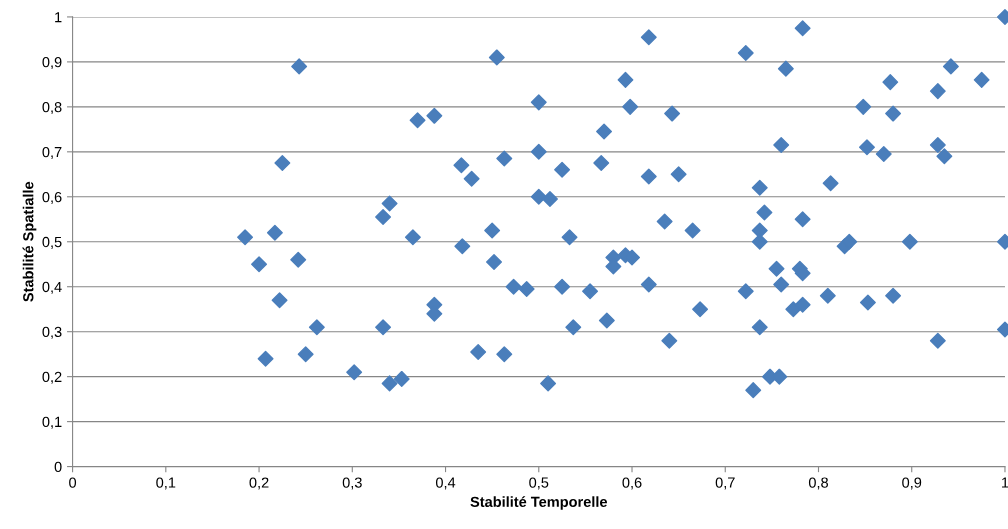 The height and width of the screenshot is (529, 1008). What do you see at coordinates (632, 483) in the screenshot?
I see `x-tick-label: 0,6` at bounding box center [632, 483].